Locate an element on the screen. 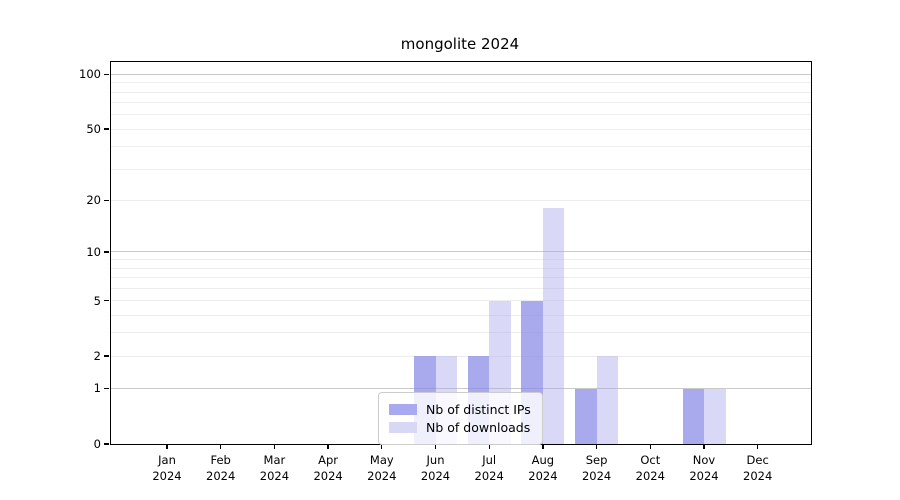  y-tick-label: 50 is located at coordinates (93, 129).